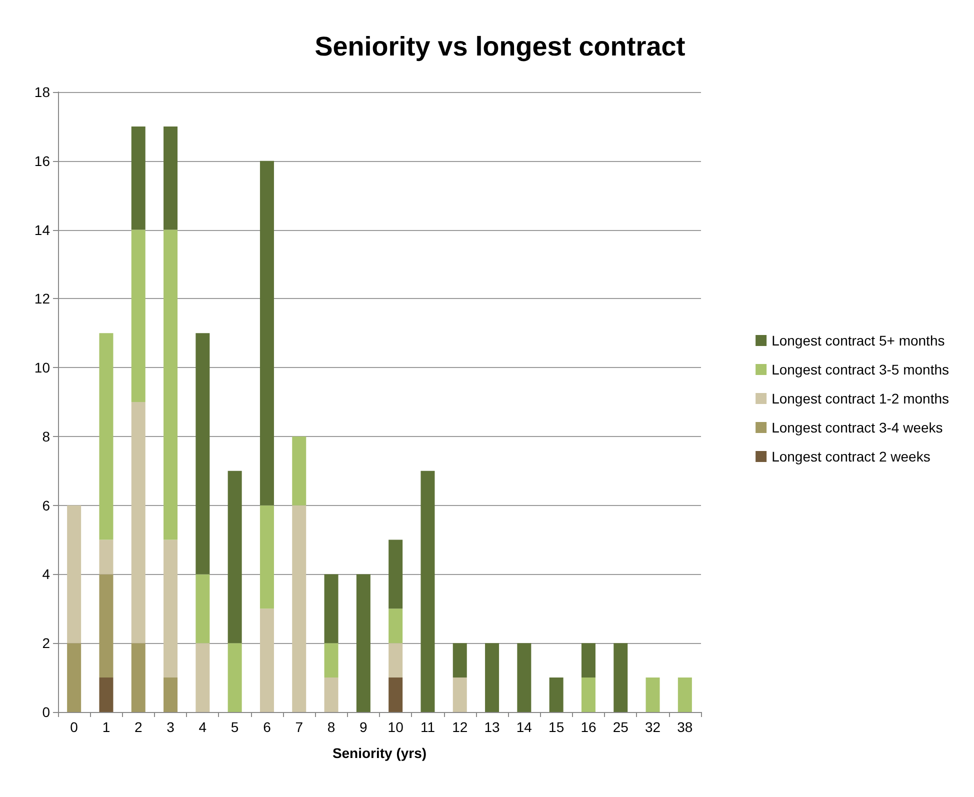 This screenshot has height=797, width=974. Describe the element at coordinates (861, 398) in the screenshot. I see `legend-label: Longest contract 1-2 months` at that location.